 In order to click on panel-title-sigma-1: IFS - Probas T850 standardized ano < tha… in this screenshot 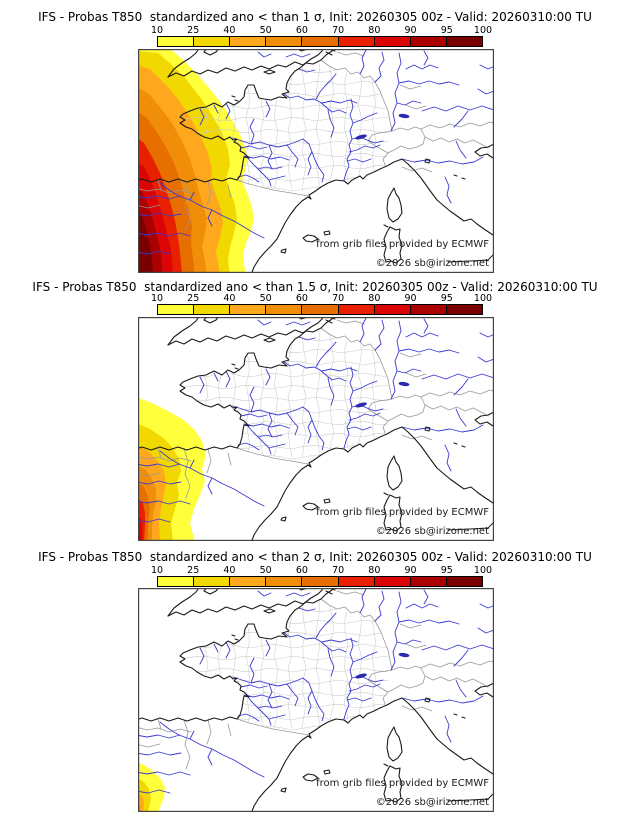, I will do `click(315, 17)`.